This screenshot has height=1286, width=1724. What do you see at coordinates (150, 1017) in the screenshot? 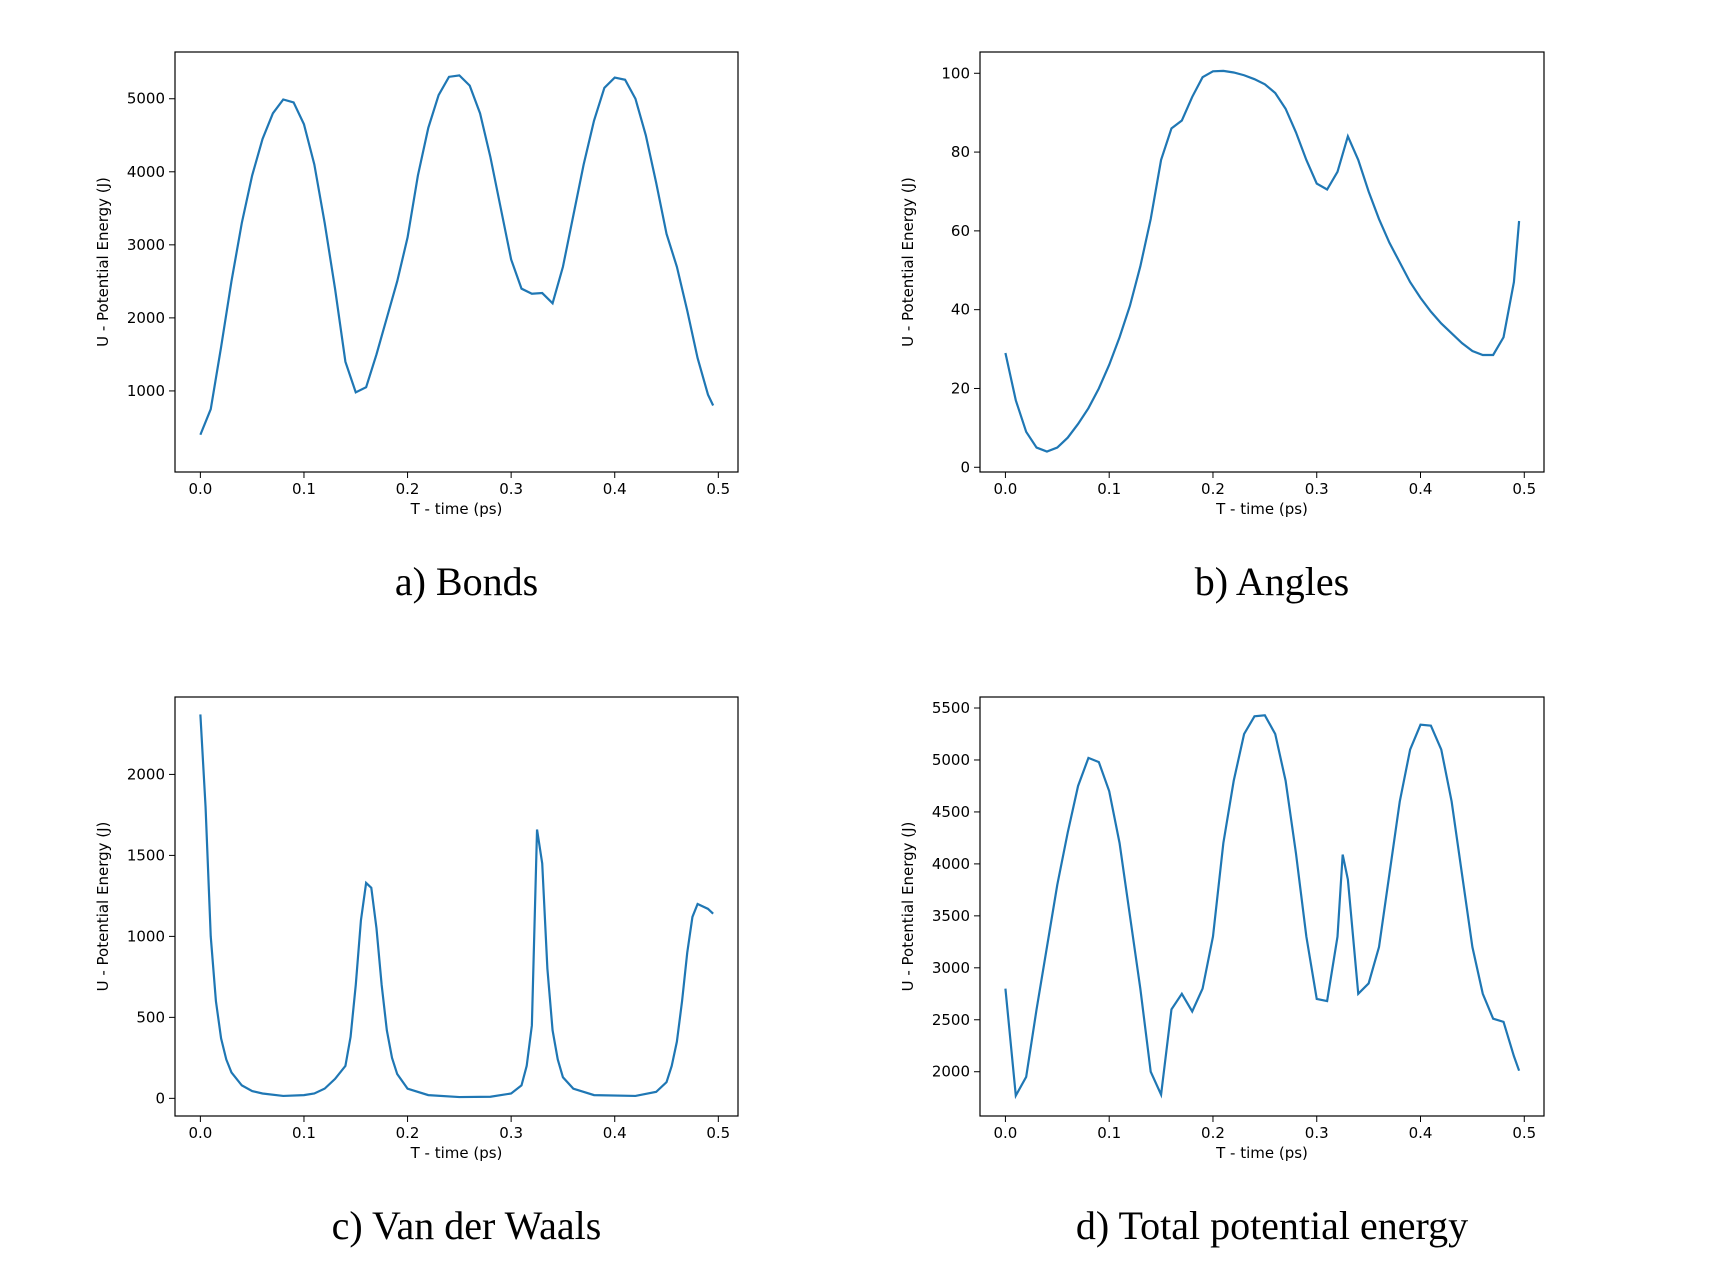
I see `y-tick-label: 500` at bounding box center [150, 1017].